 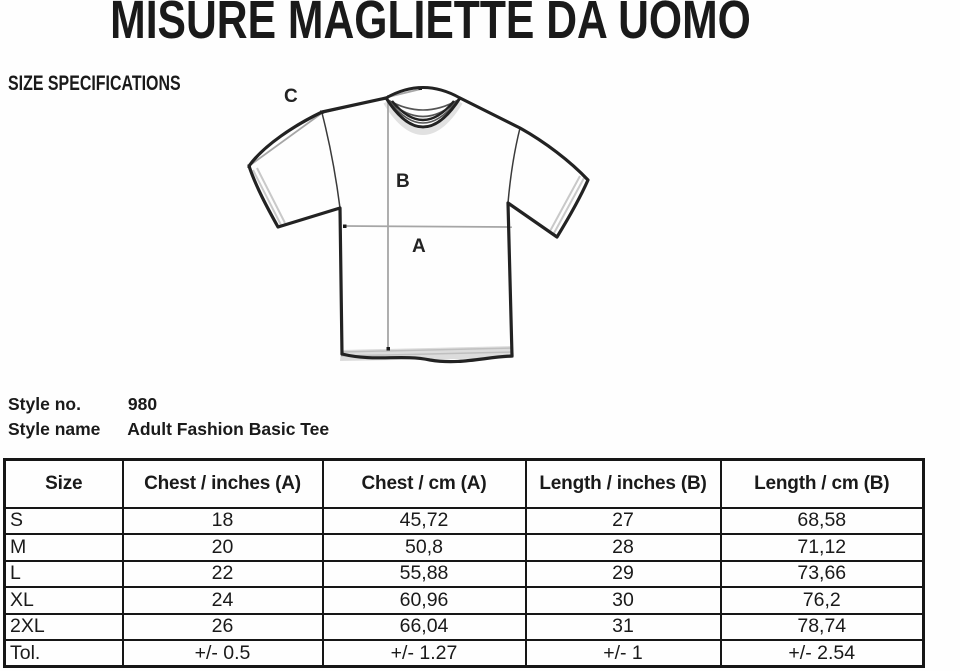 I want to click on cuff-ribbing, so click(x=418, y=201).